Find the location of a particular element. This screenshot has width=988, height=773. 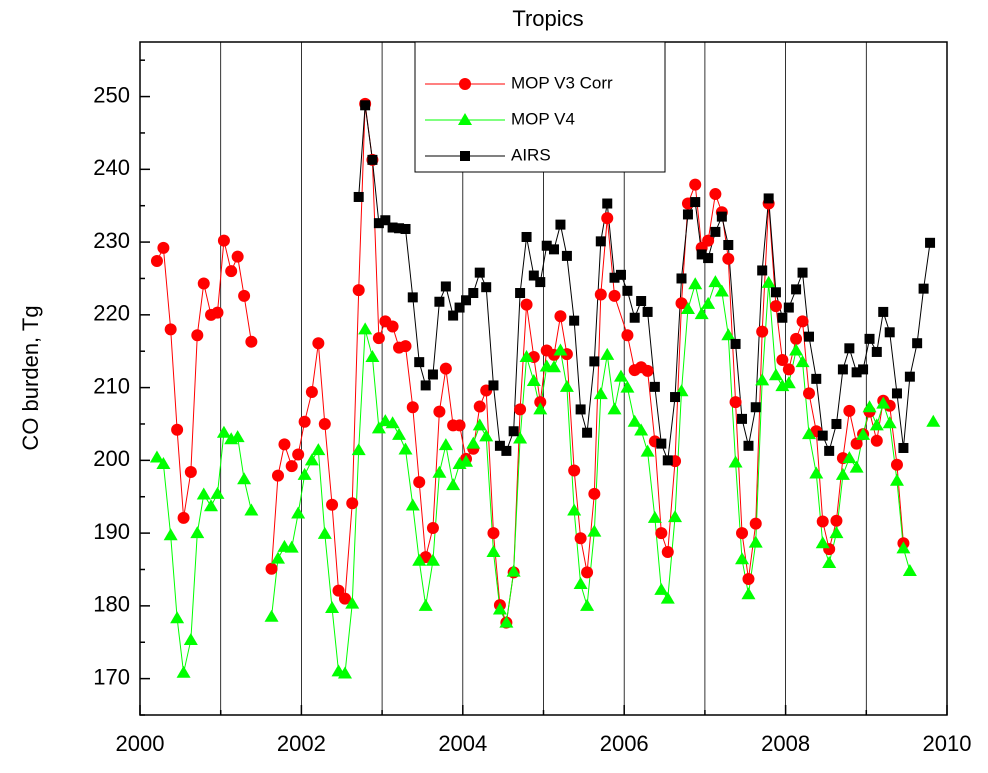

legend-marker is located at coordinates (465, 84).